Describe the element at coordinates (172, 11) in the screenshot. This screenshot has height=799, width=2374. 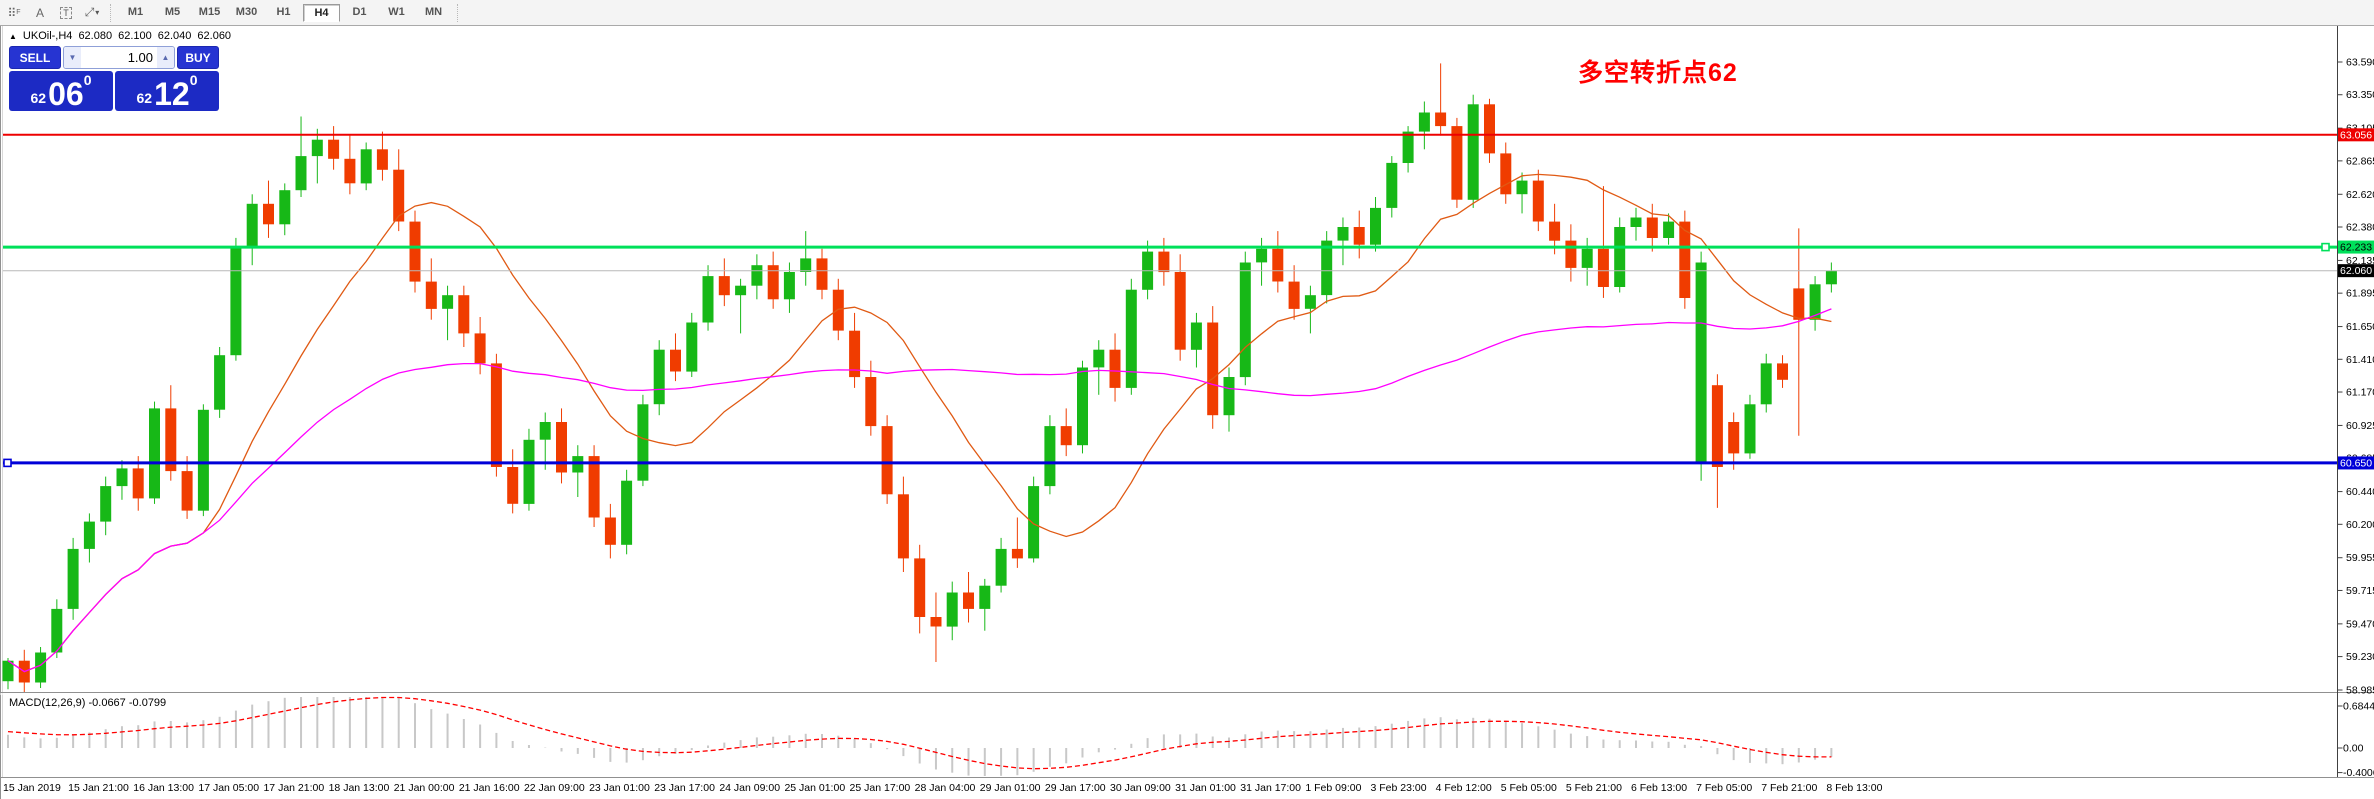
I see `timeframe-button-m5: M5` at that location.